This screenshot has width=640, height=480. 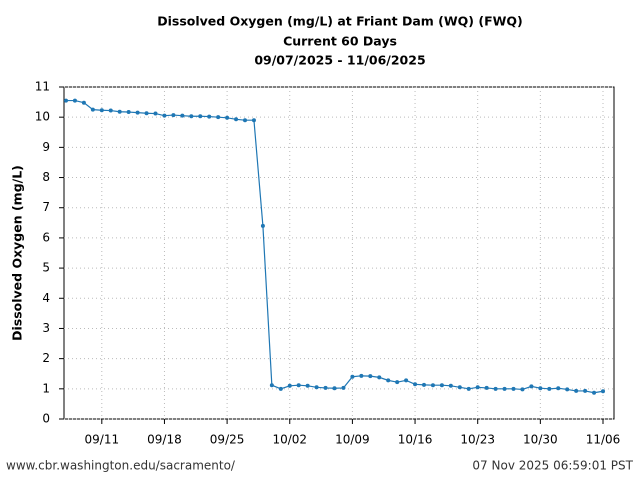 I want to click on footer-timestamp: 07 Nov 2025 06:59:01 PST, so click(x=552, y=466).